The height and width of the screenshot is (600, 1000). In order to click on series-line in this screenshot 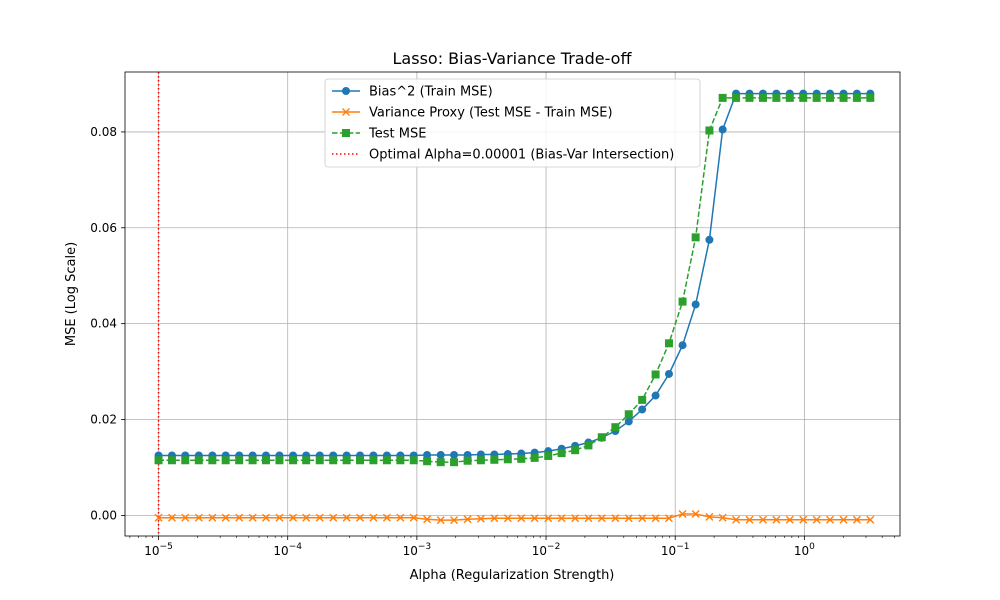, I will do `click(514, 517)`.